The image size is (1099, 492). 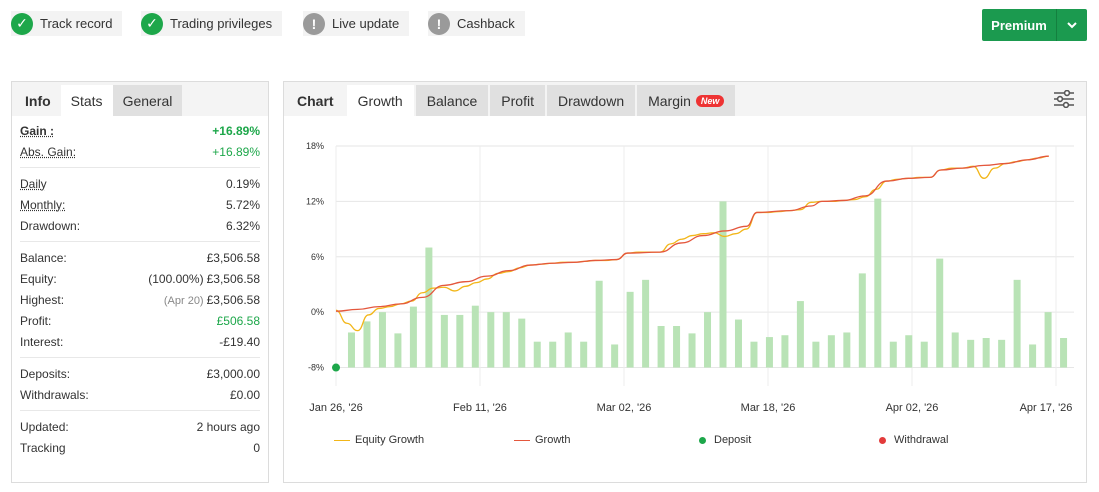 What do you see at coordinates (45, 373) in the screenshot?
I see `stat-label: Deposits:` at bounding box center [45, 373].